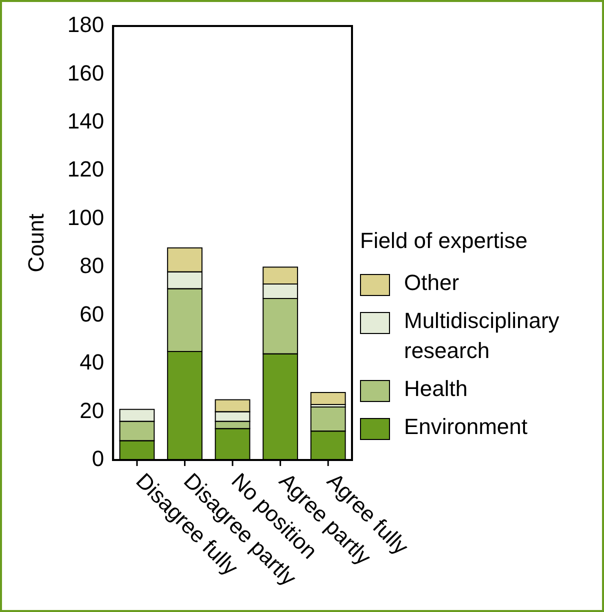  What do you see at coordinates (432, 283) in the screenshot?
I see `legend-label: Other` at bounding box center [432, 283].